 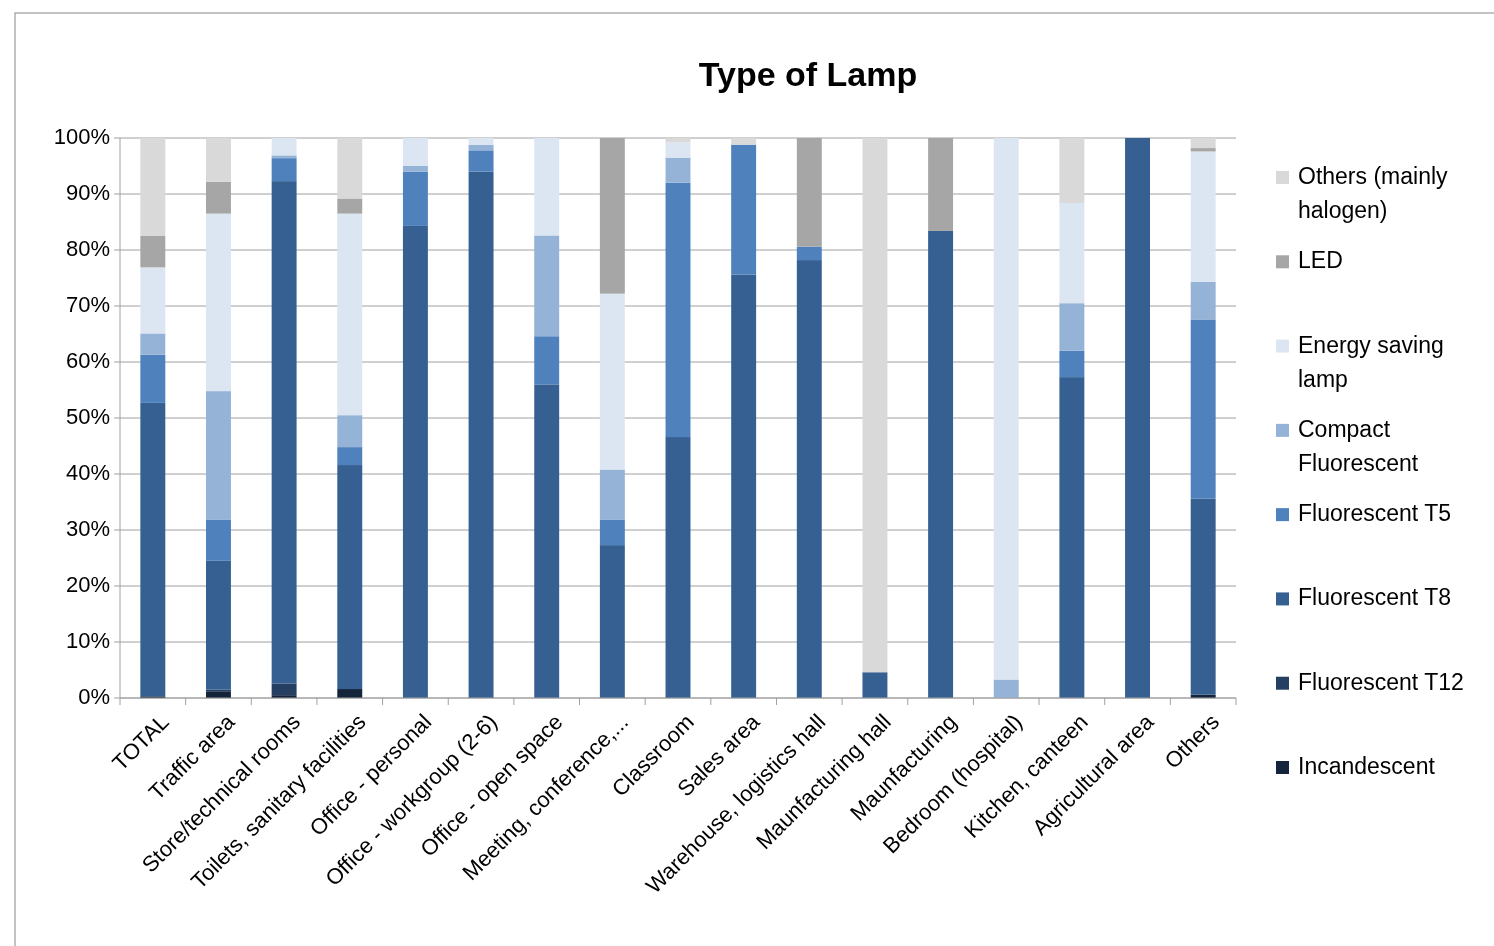 What do you see at coordinates (87, 640) in the screenshot?
I see `y-tick-label: 10%` at bounding box center [87, 640].